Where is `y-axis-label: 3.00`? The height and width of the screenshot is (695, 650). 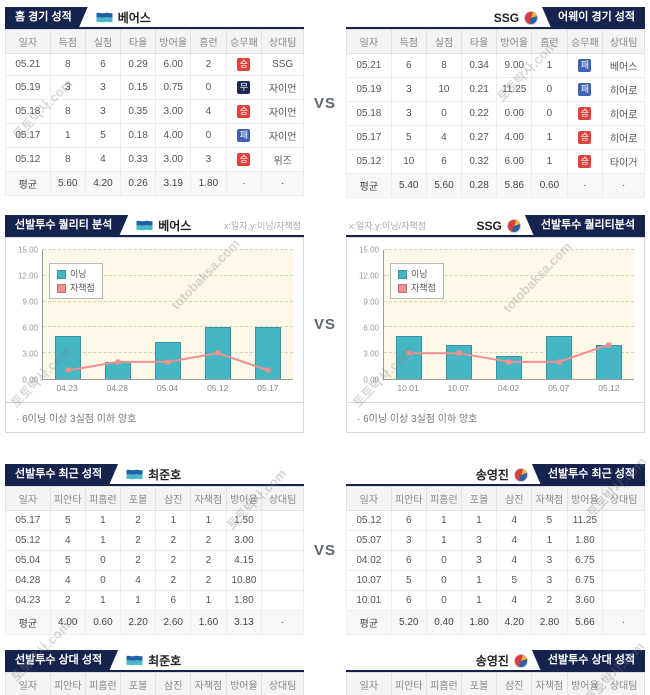 y-axis-label: 3.00 is located at coordinates (30, 354).